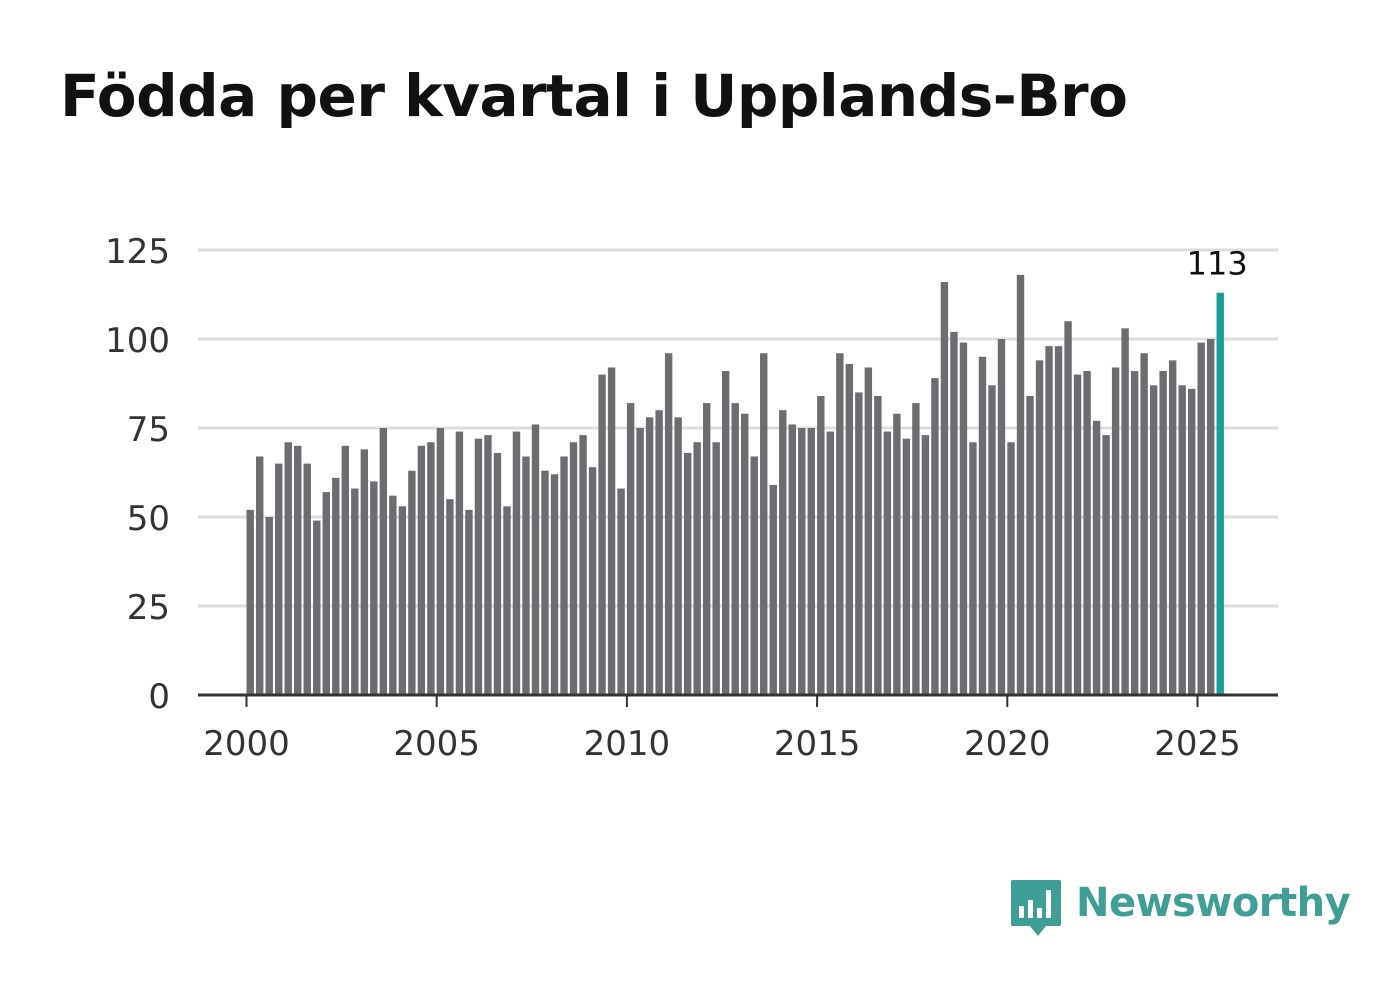 The width and height of the screenshot is (1382, 999). I want to click on bar-highlight, so click(1220, 493).